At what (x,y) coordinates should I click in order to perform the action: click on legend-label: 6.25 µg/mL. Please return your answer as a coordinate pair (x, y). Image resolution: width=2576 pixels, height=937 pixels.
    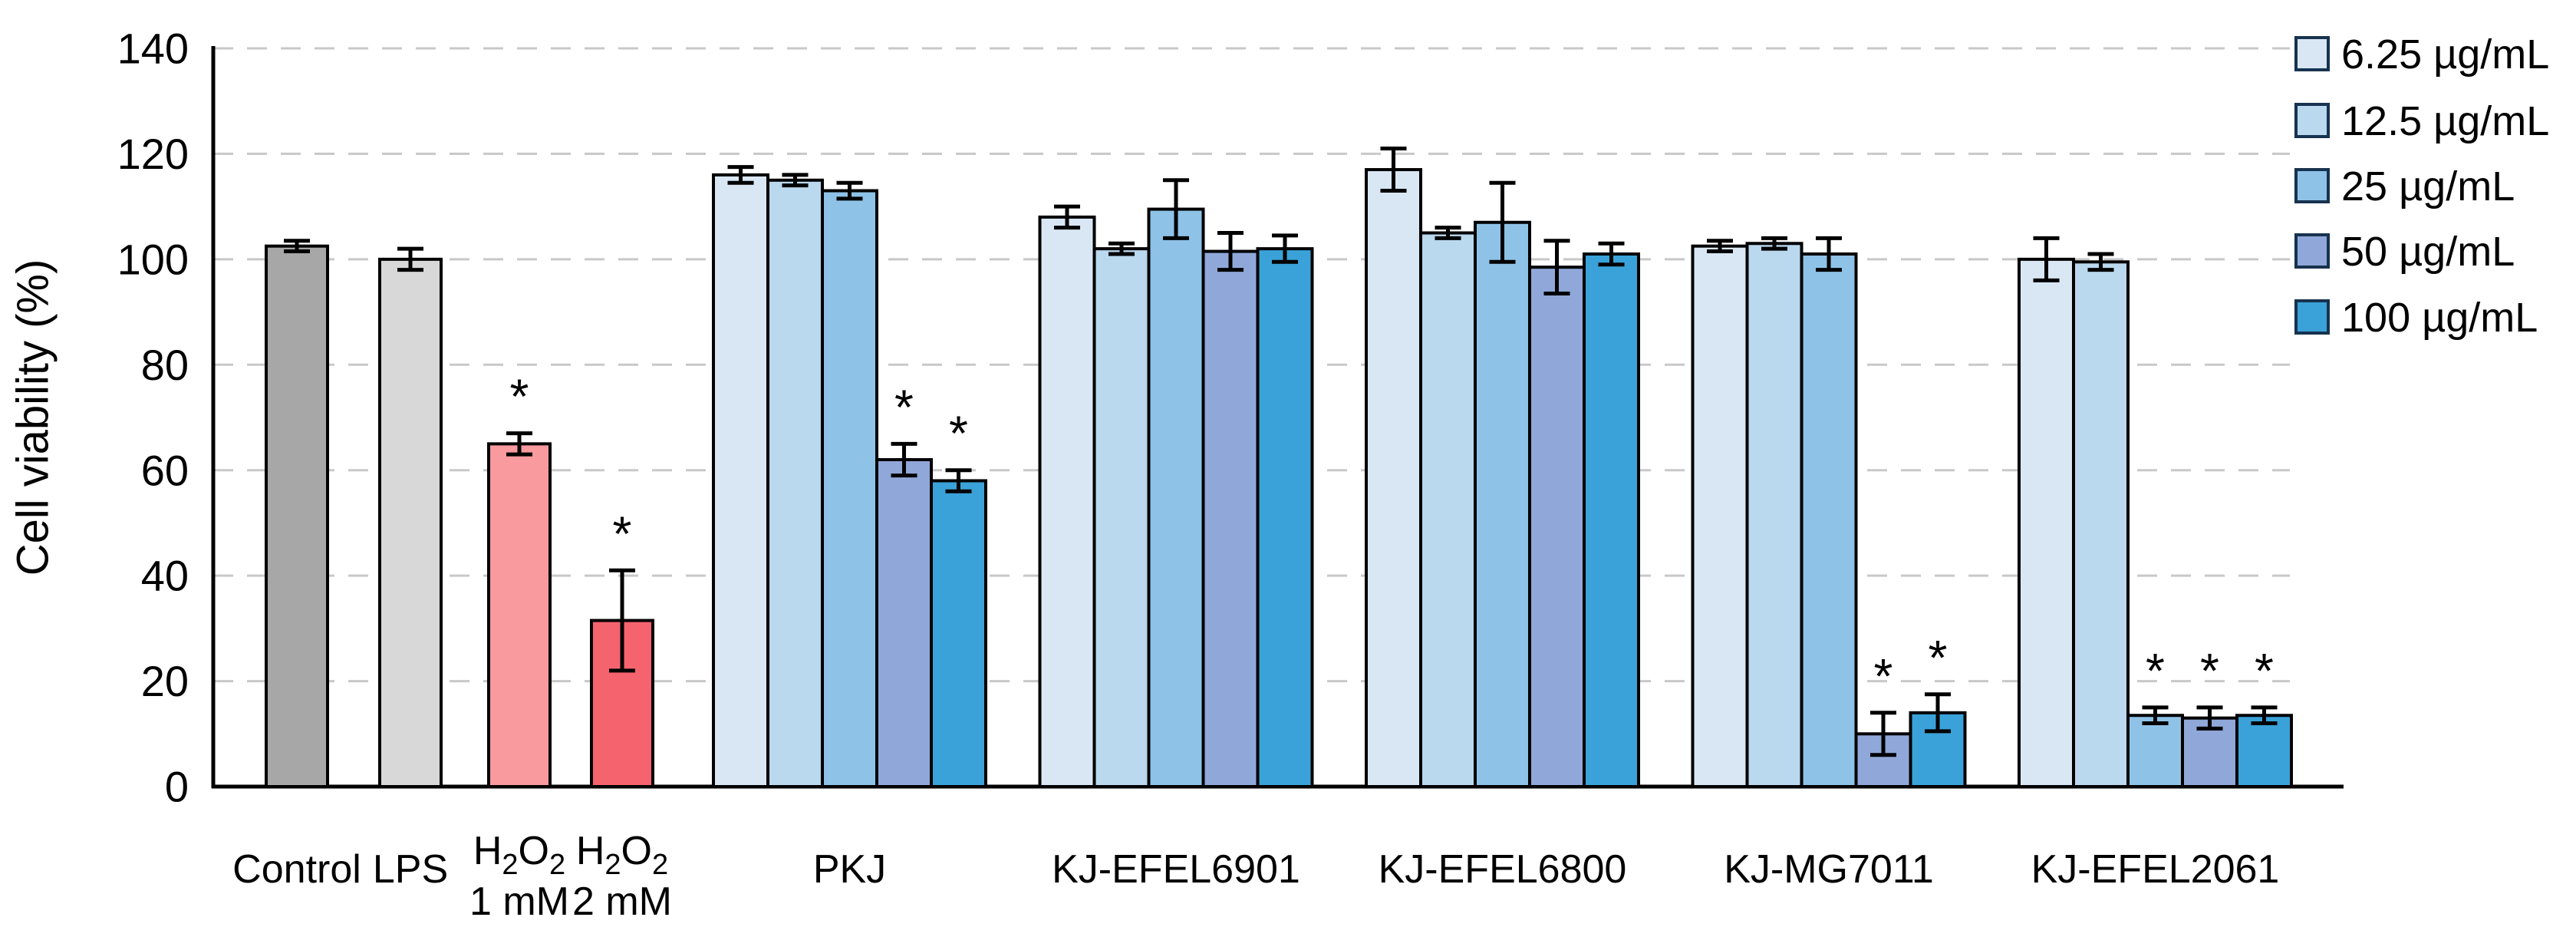
    Looking at the image, I should click on (2445, 54).